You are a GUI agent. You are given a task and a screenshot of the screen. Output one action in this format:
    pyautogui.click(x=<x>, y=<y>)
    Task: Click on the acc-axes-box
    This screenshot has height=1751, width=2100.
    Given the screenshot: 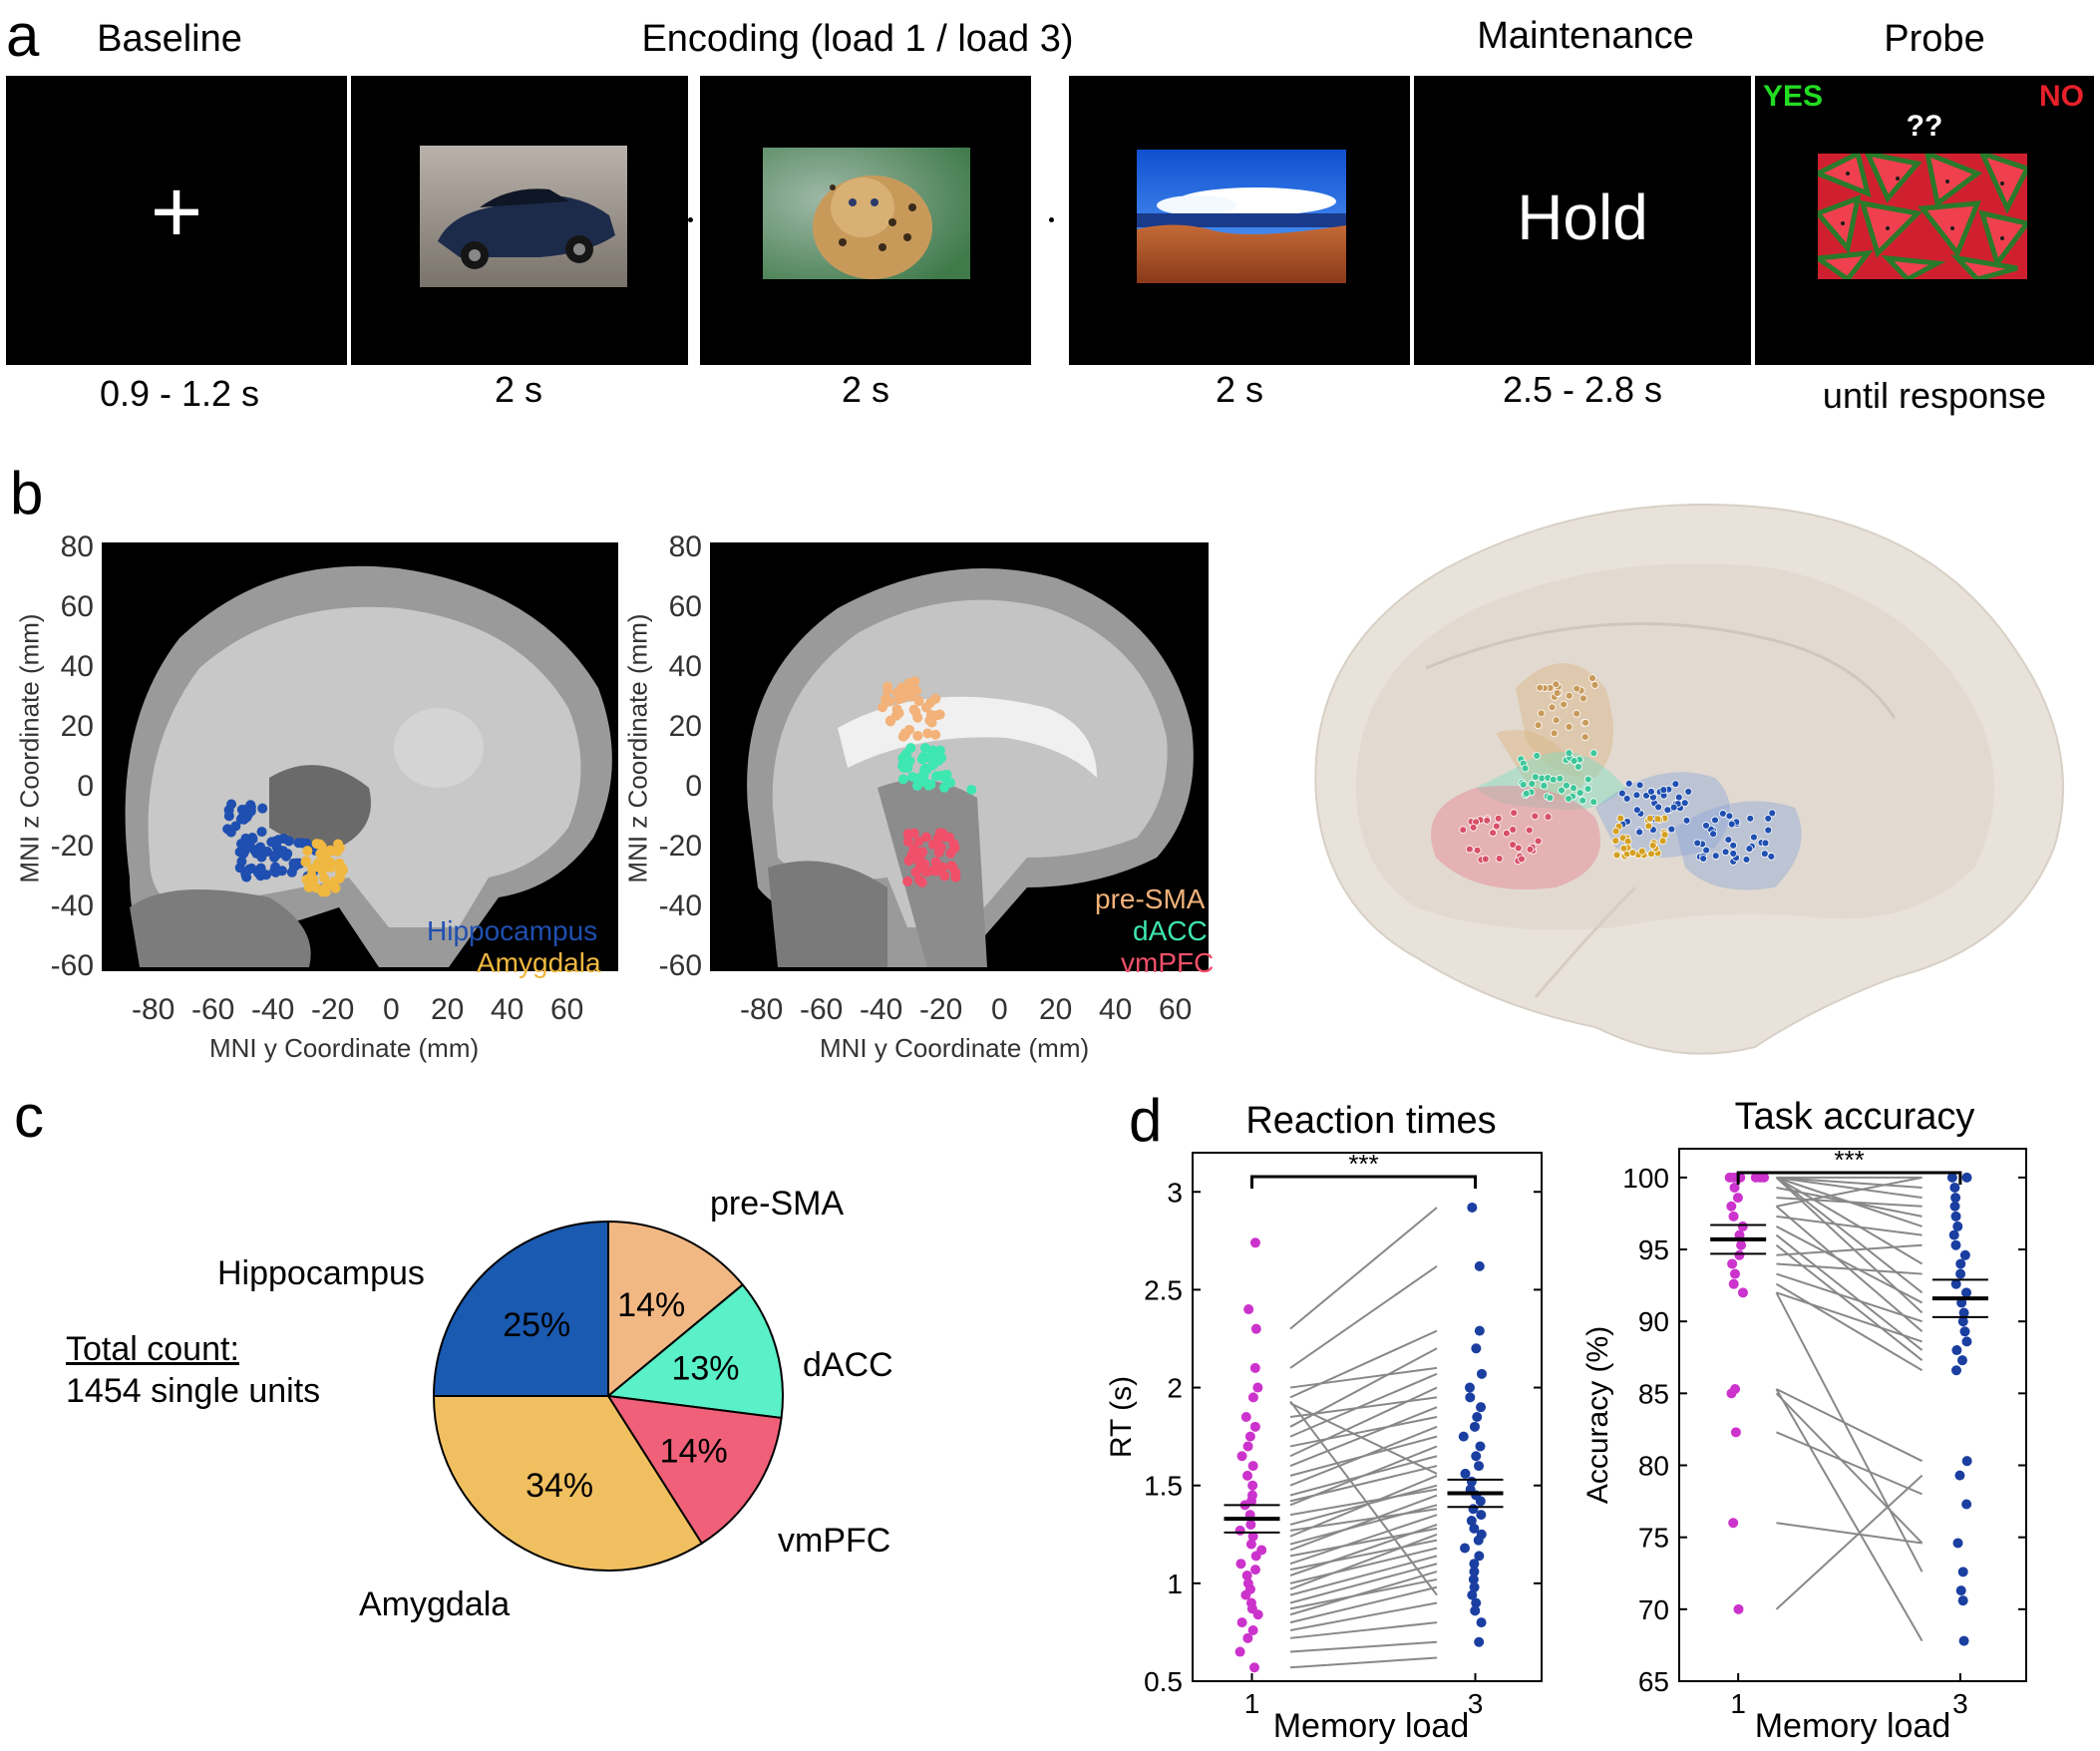 What is the action you would take?
    pyautogui.click(x=1853, y=1415)
    